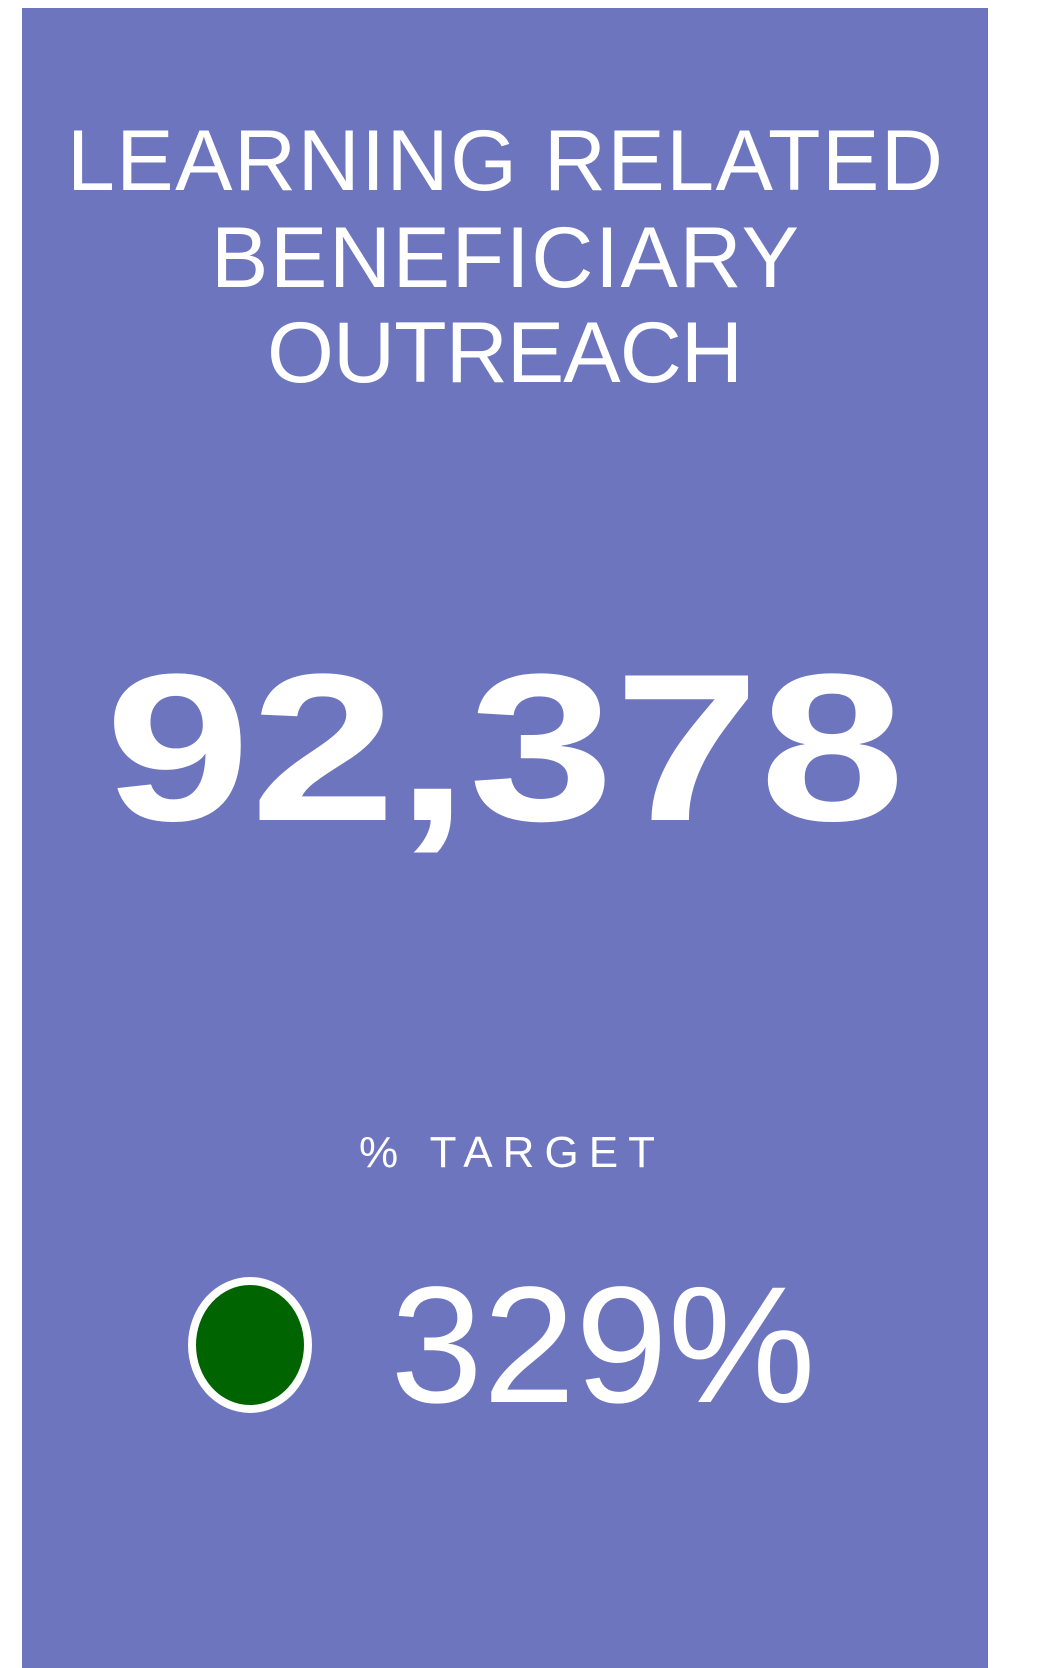 The width and height of the screenshot is (1051, 1668). What do you see at coordinates (505, 353) in the screenshot?
I see `title-line: OUTREACH` at bounding box center [505, 353].